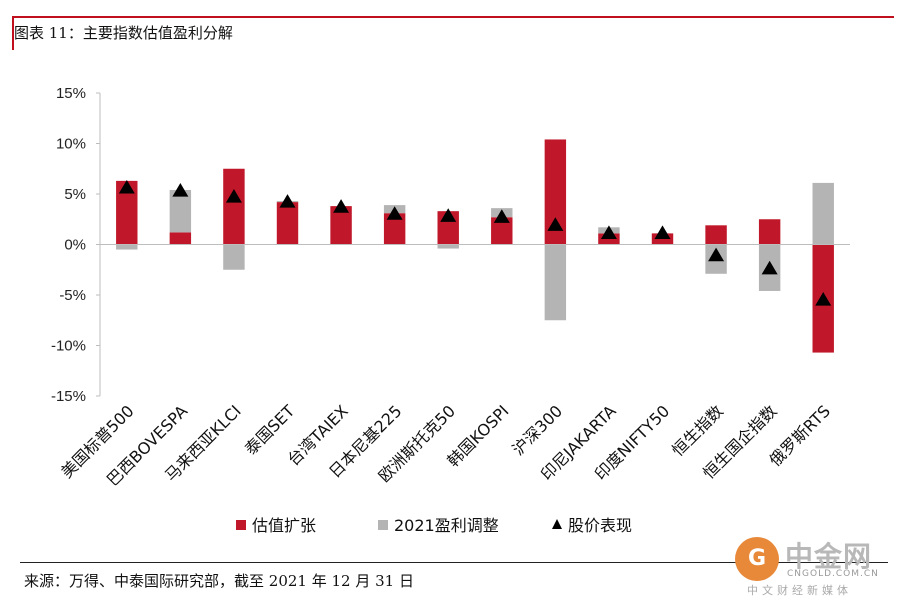  I want to click on legend: 估值扩张 2021盈利调整 股价表现, so click(434, 525).